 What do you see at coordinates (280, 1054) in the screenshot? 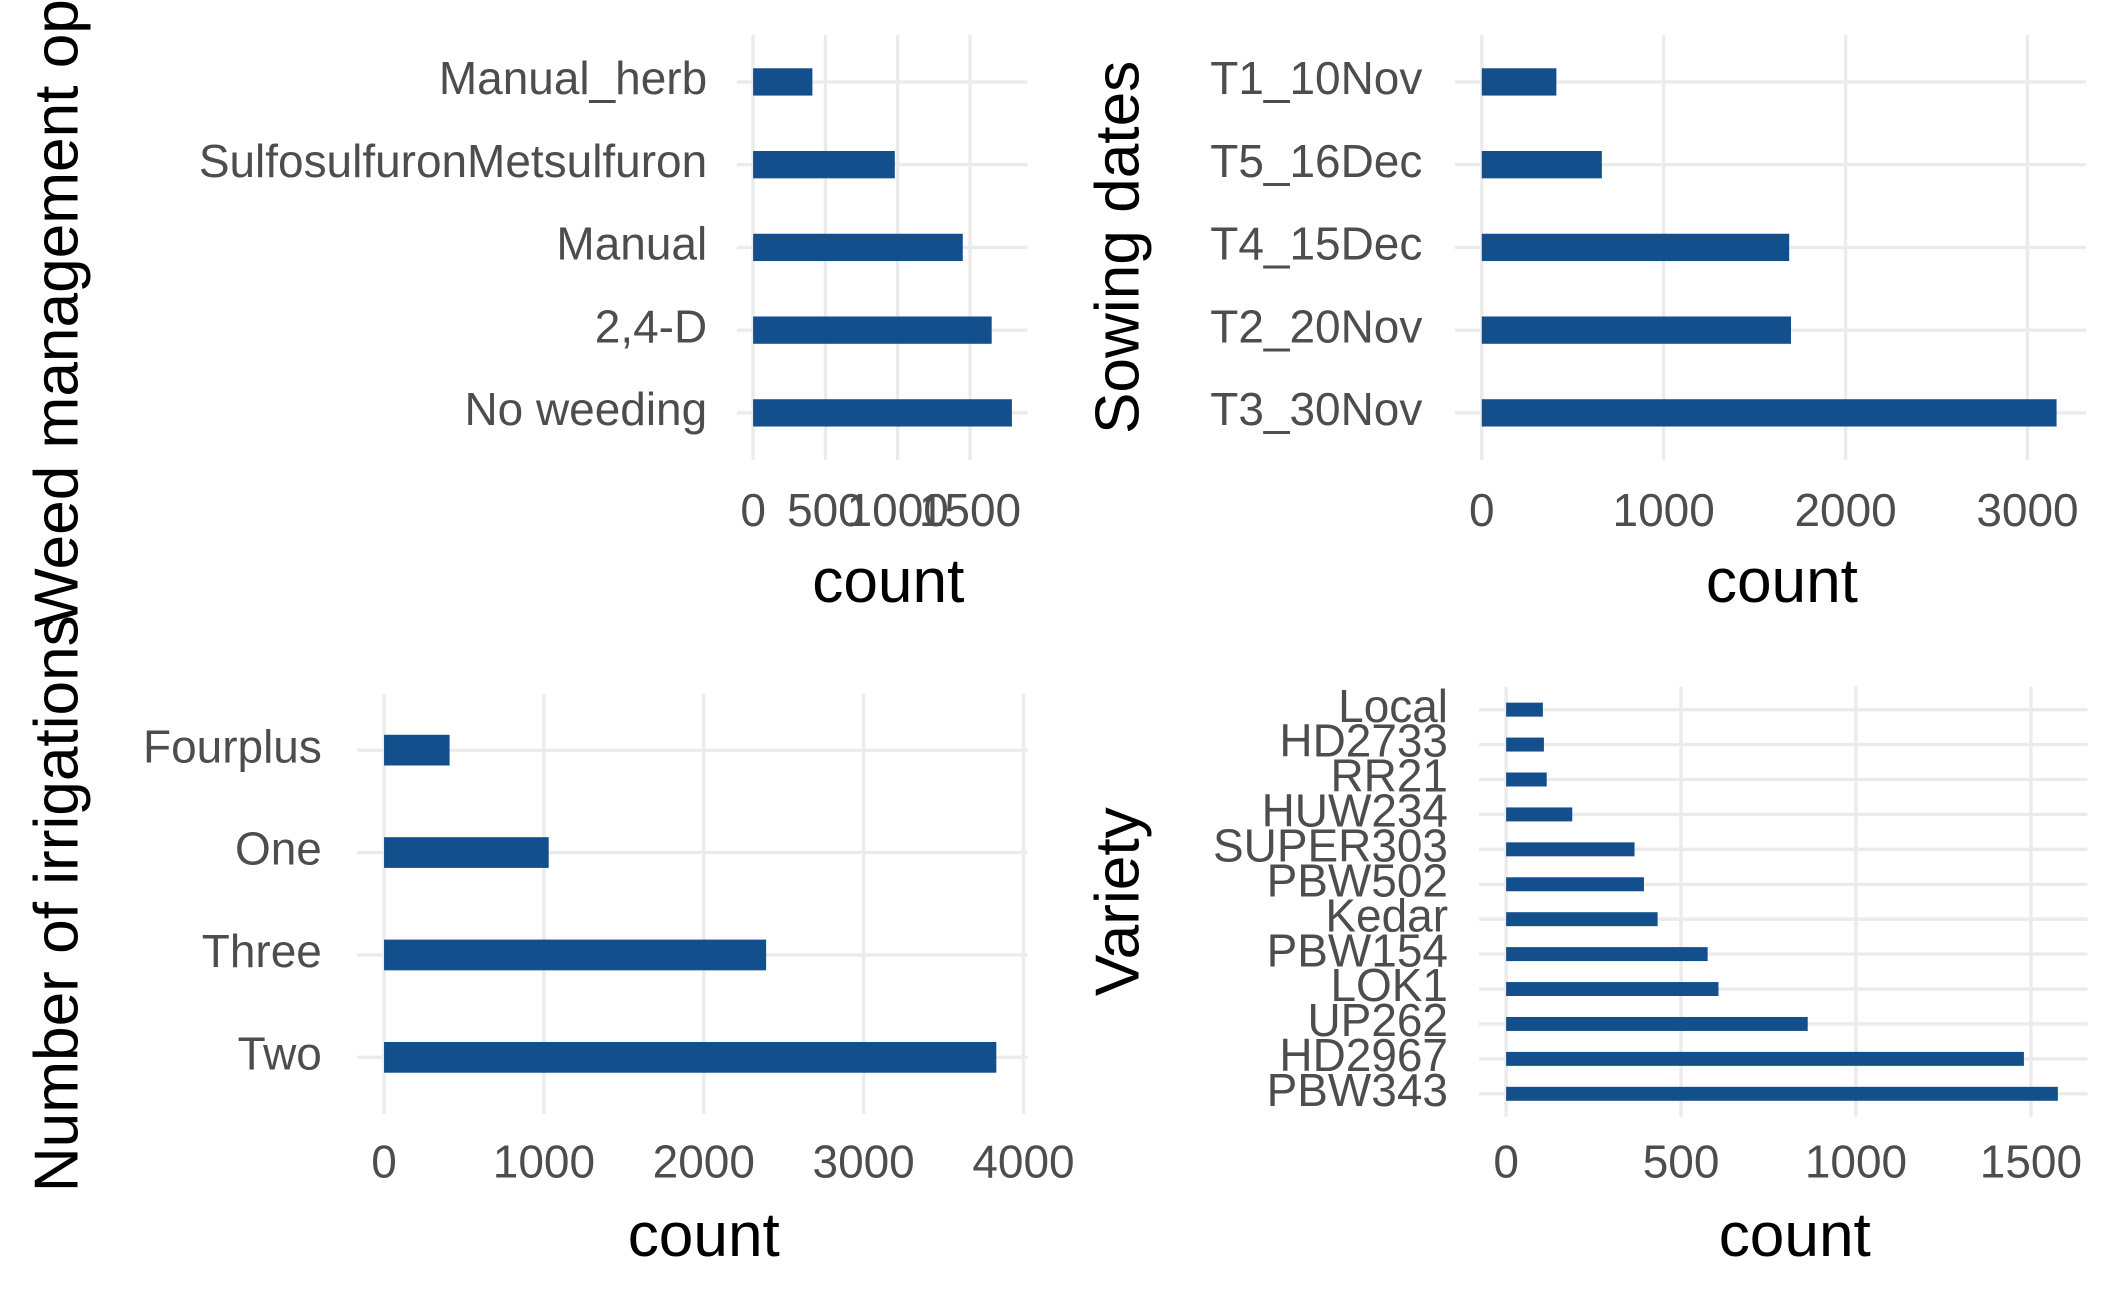
I see `y-tick-label: Two` at bounding box center [280, 1054].